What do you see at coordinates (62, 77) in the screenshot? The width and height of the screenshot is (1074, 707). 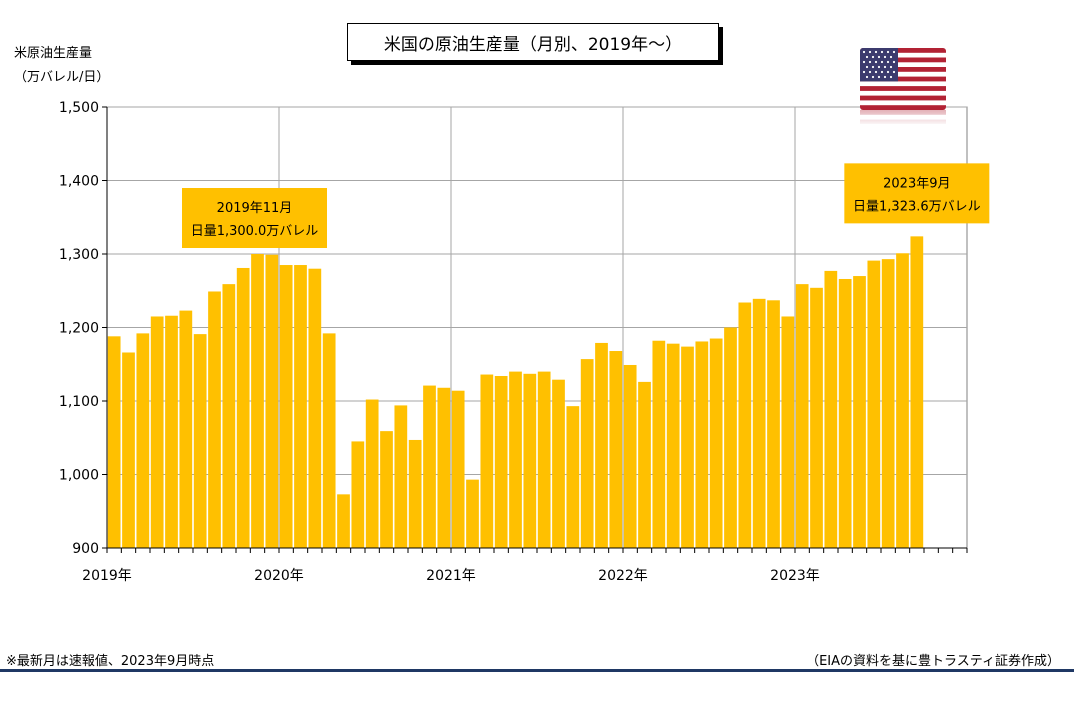 I see `y-axis-label-line2: （万バレル/日）` at bounding box center [62, 77].